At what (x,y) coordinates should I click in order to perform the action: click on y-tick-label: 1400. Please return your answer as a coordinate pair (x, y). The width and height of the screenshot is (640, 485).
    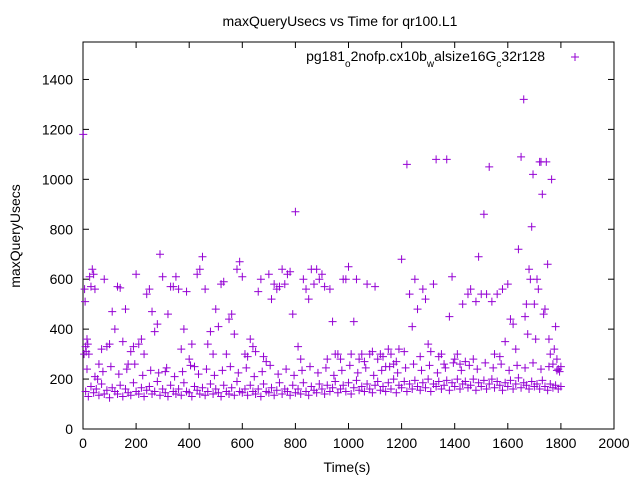
    Looking at the image, I should click on (57, 79).